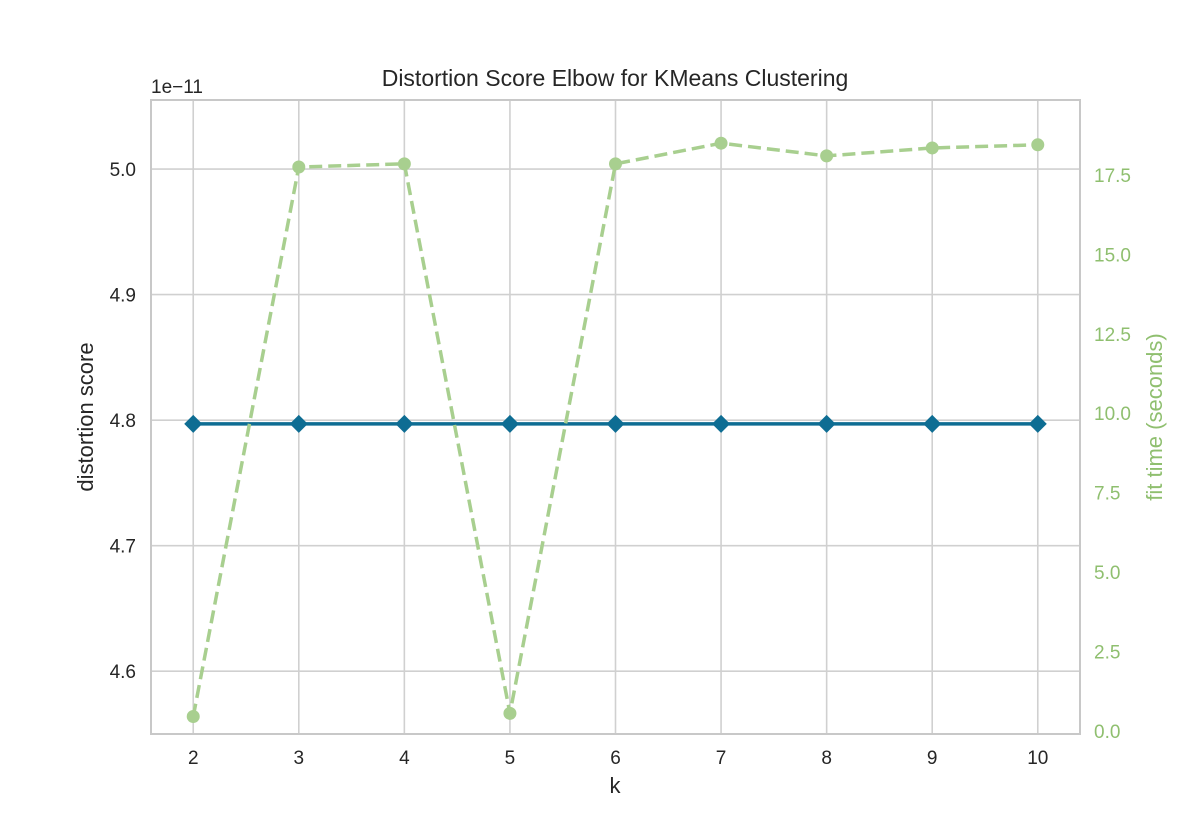 The width and height of the screenshot is (1200, 825). Describe the element at coordinates (1154, 417) in the screenshot. I see `y2-axis-label: fit time (seconds)` at that location.